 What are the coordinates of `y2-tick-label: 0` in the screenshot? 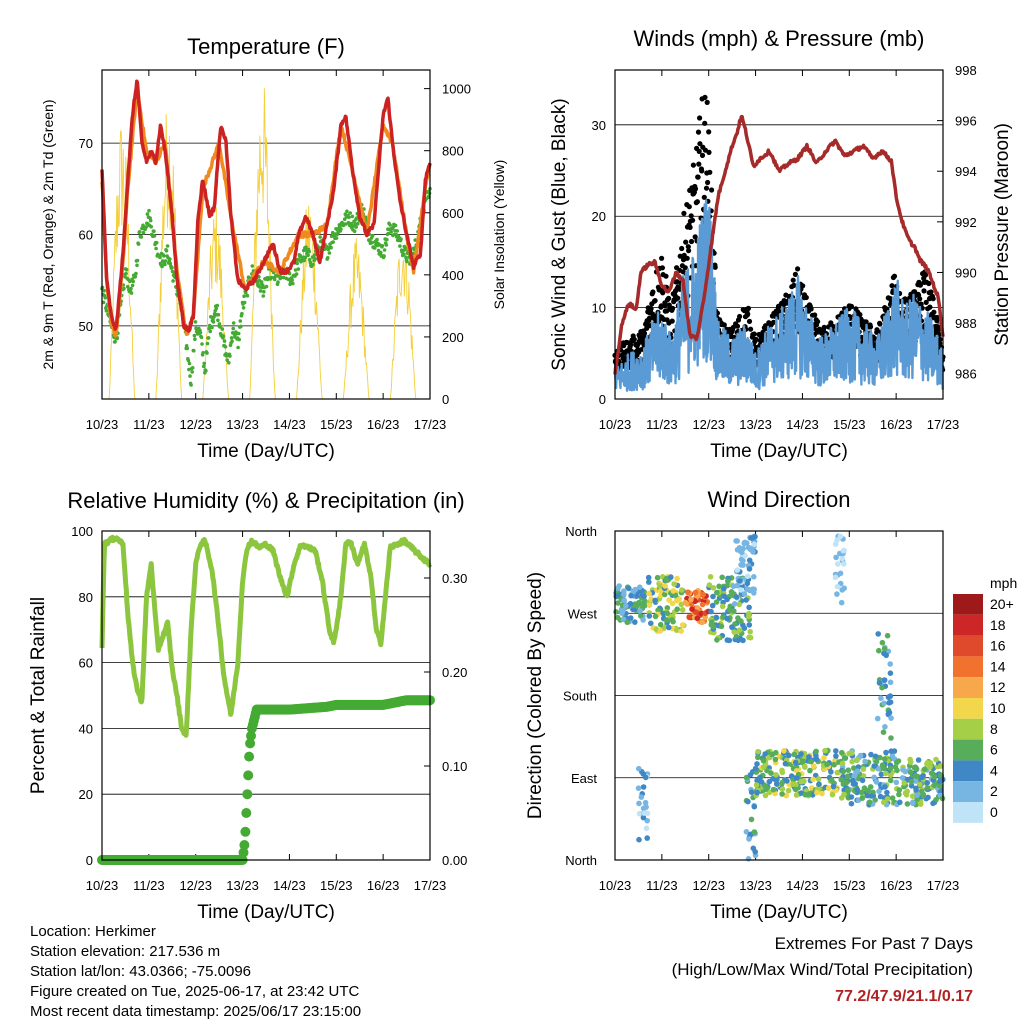 It's located at (445, 399).